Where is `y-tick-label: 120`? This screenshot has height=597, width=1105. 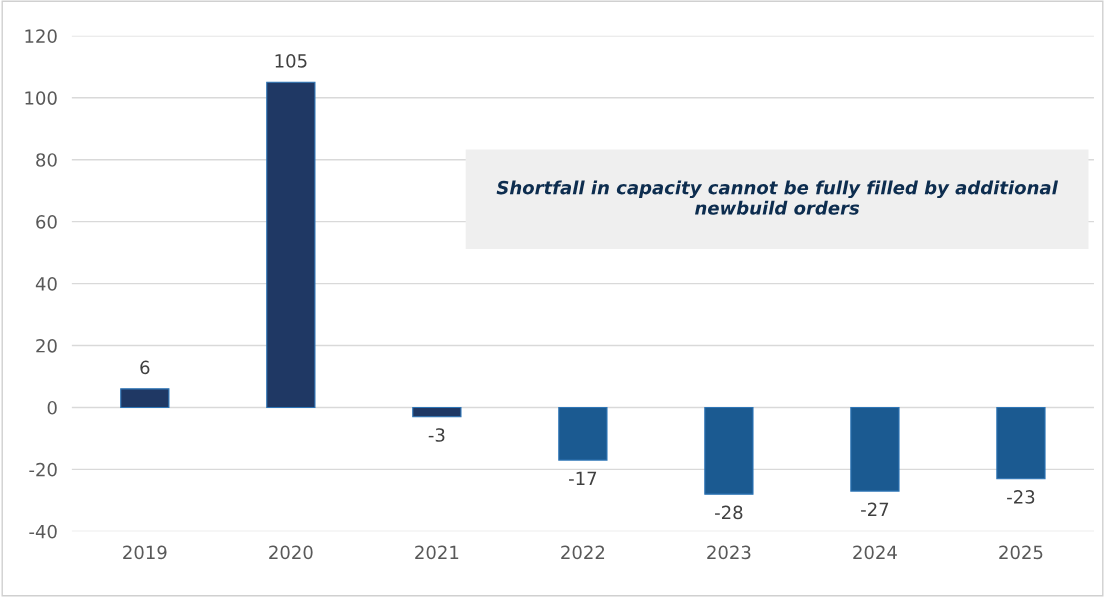 y-tick-label: 120 is located at coordinates (41, 36).